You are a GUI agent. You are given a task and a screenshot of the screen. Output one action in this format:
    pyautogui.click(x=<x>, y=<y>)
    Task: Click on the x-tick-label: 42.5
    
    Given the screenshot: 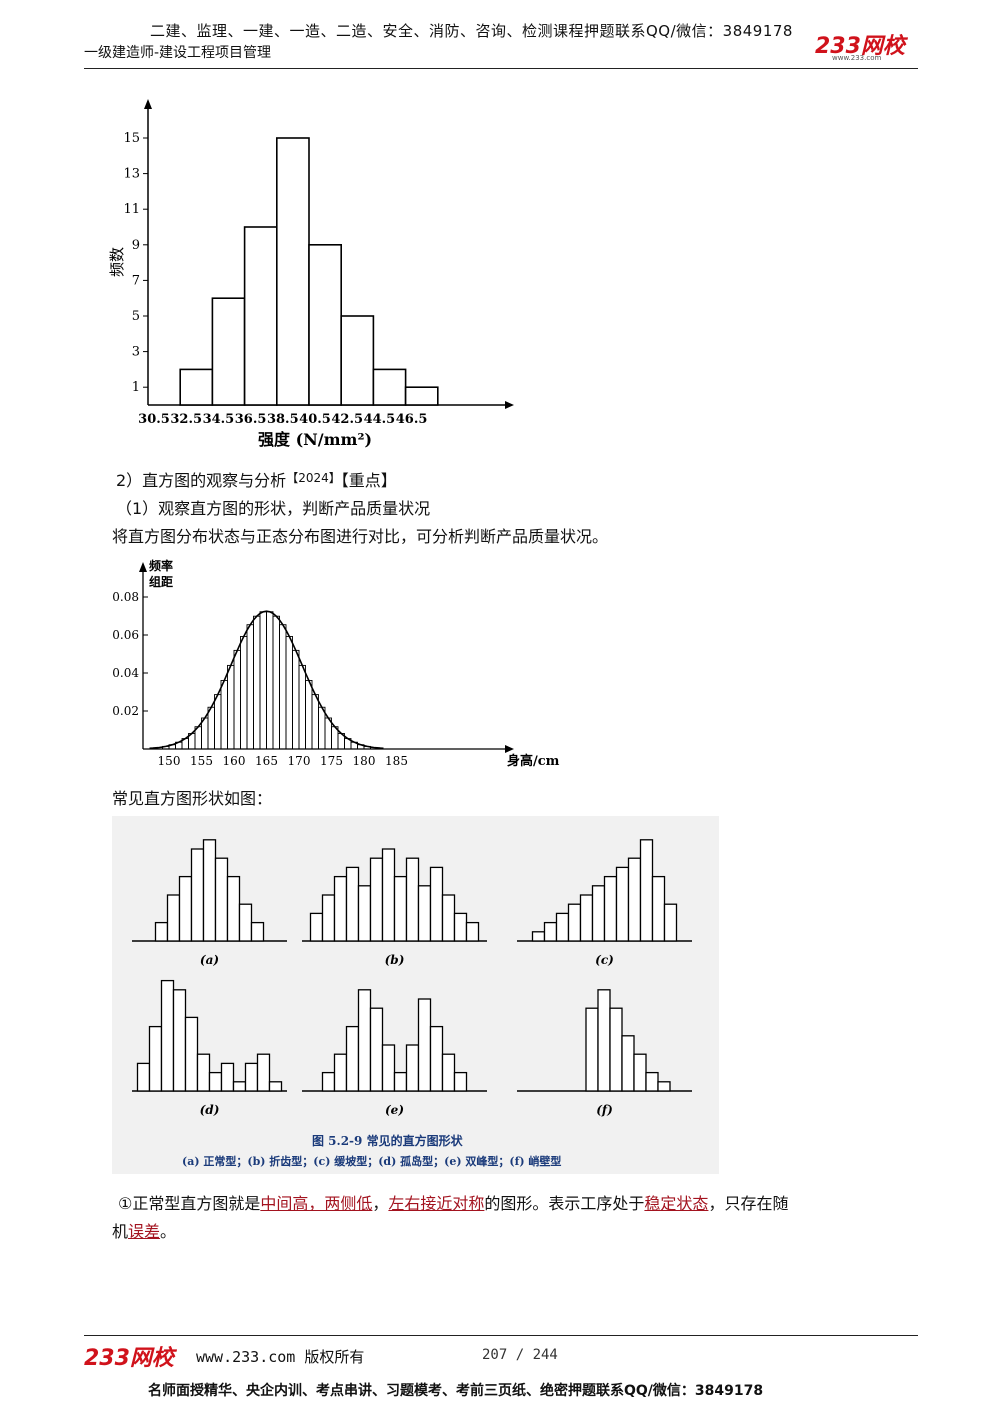 What is the action you would take?
    pyautogui.click(x=347, y=419)
    